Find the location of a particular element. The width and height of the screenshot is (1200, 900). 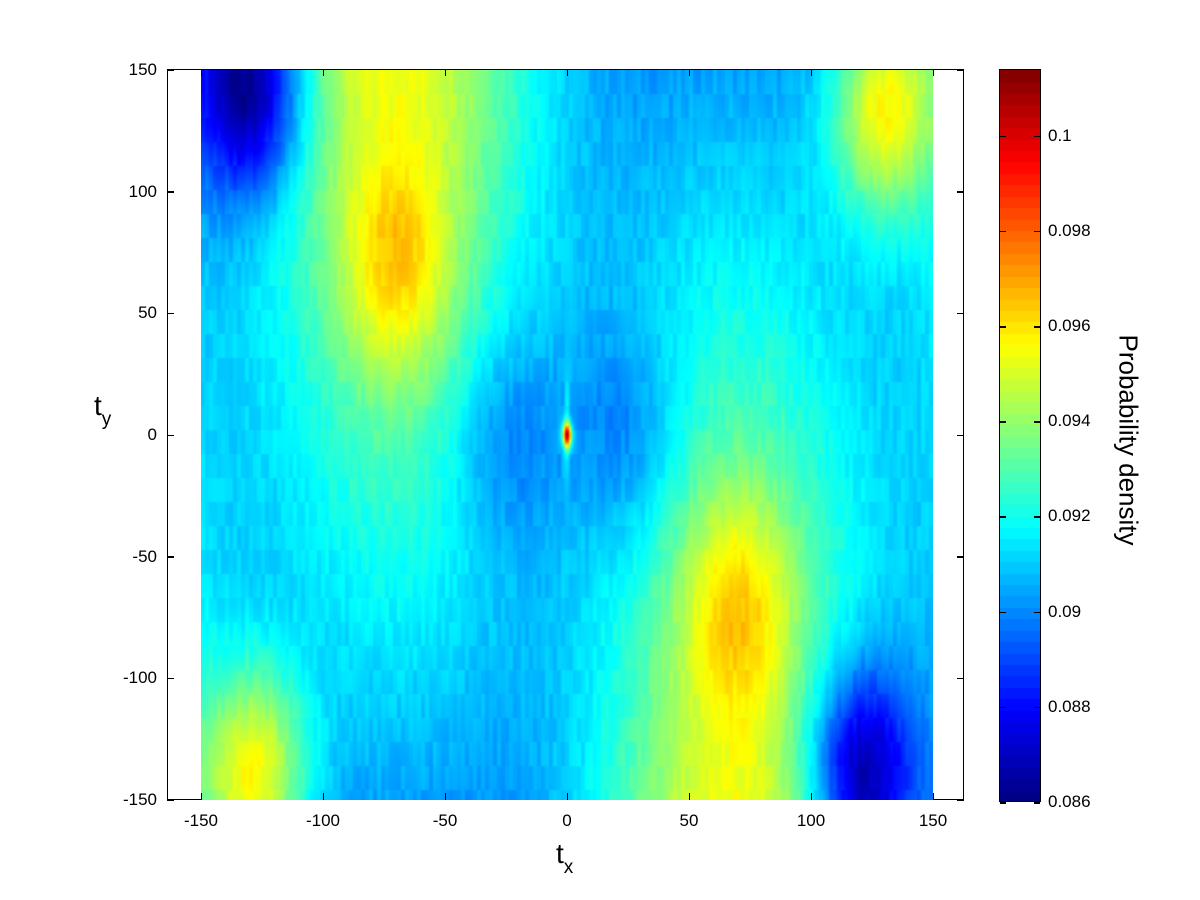

colorbar-tick-label: 0.094 is located at coordinates (1069, 421).